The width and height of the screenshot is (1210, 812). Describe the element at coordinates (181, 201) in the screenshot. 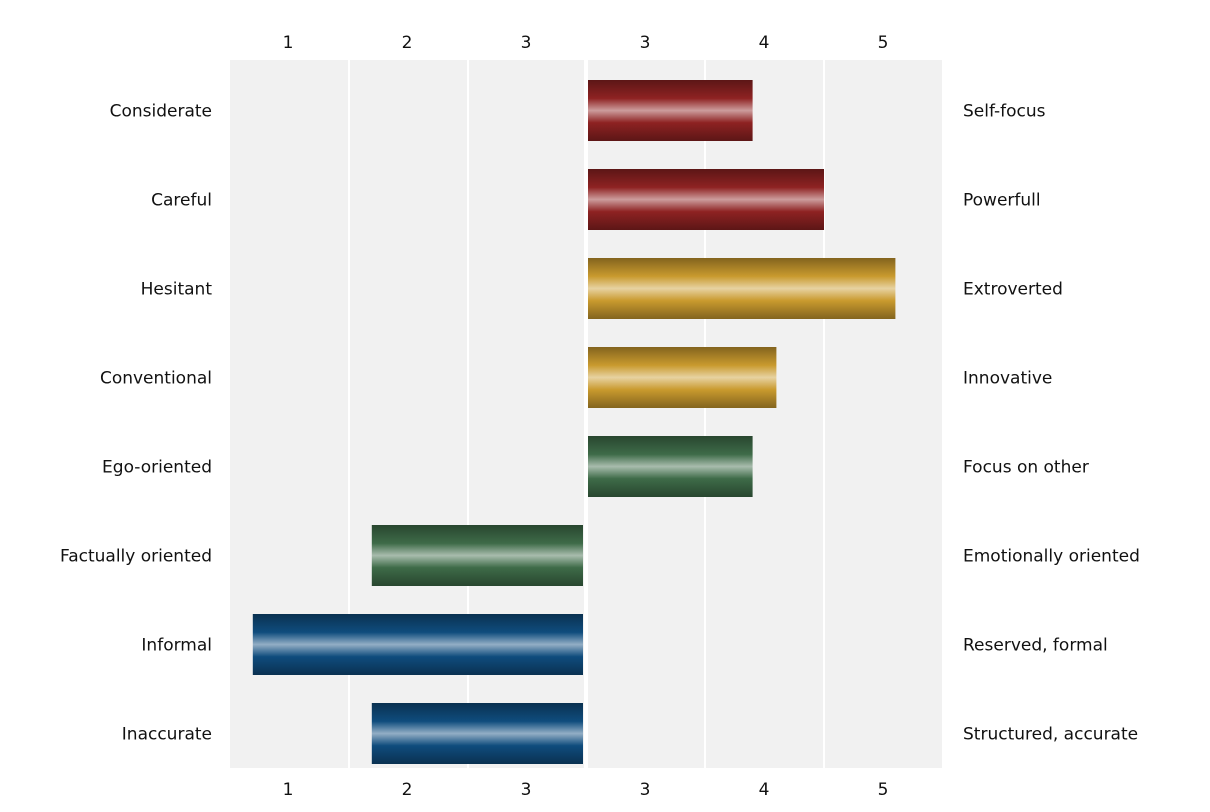

I see `left-category-label: Careful` at that location.